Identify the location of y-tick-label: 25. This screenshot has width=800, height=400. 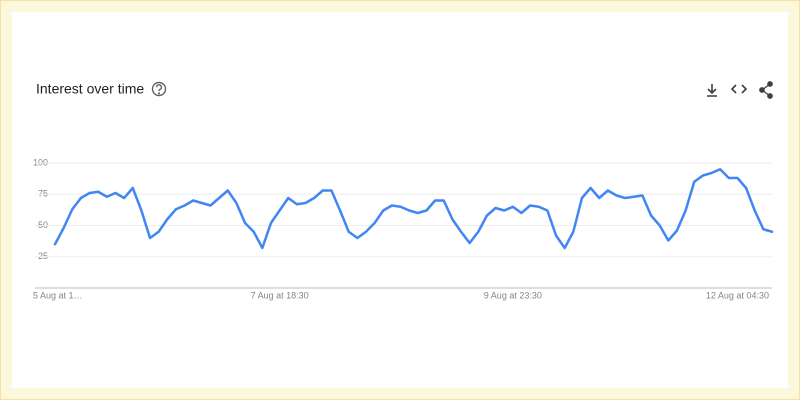
(43, 256).